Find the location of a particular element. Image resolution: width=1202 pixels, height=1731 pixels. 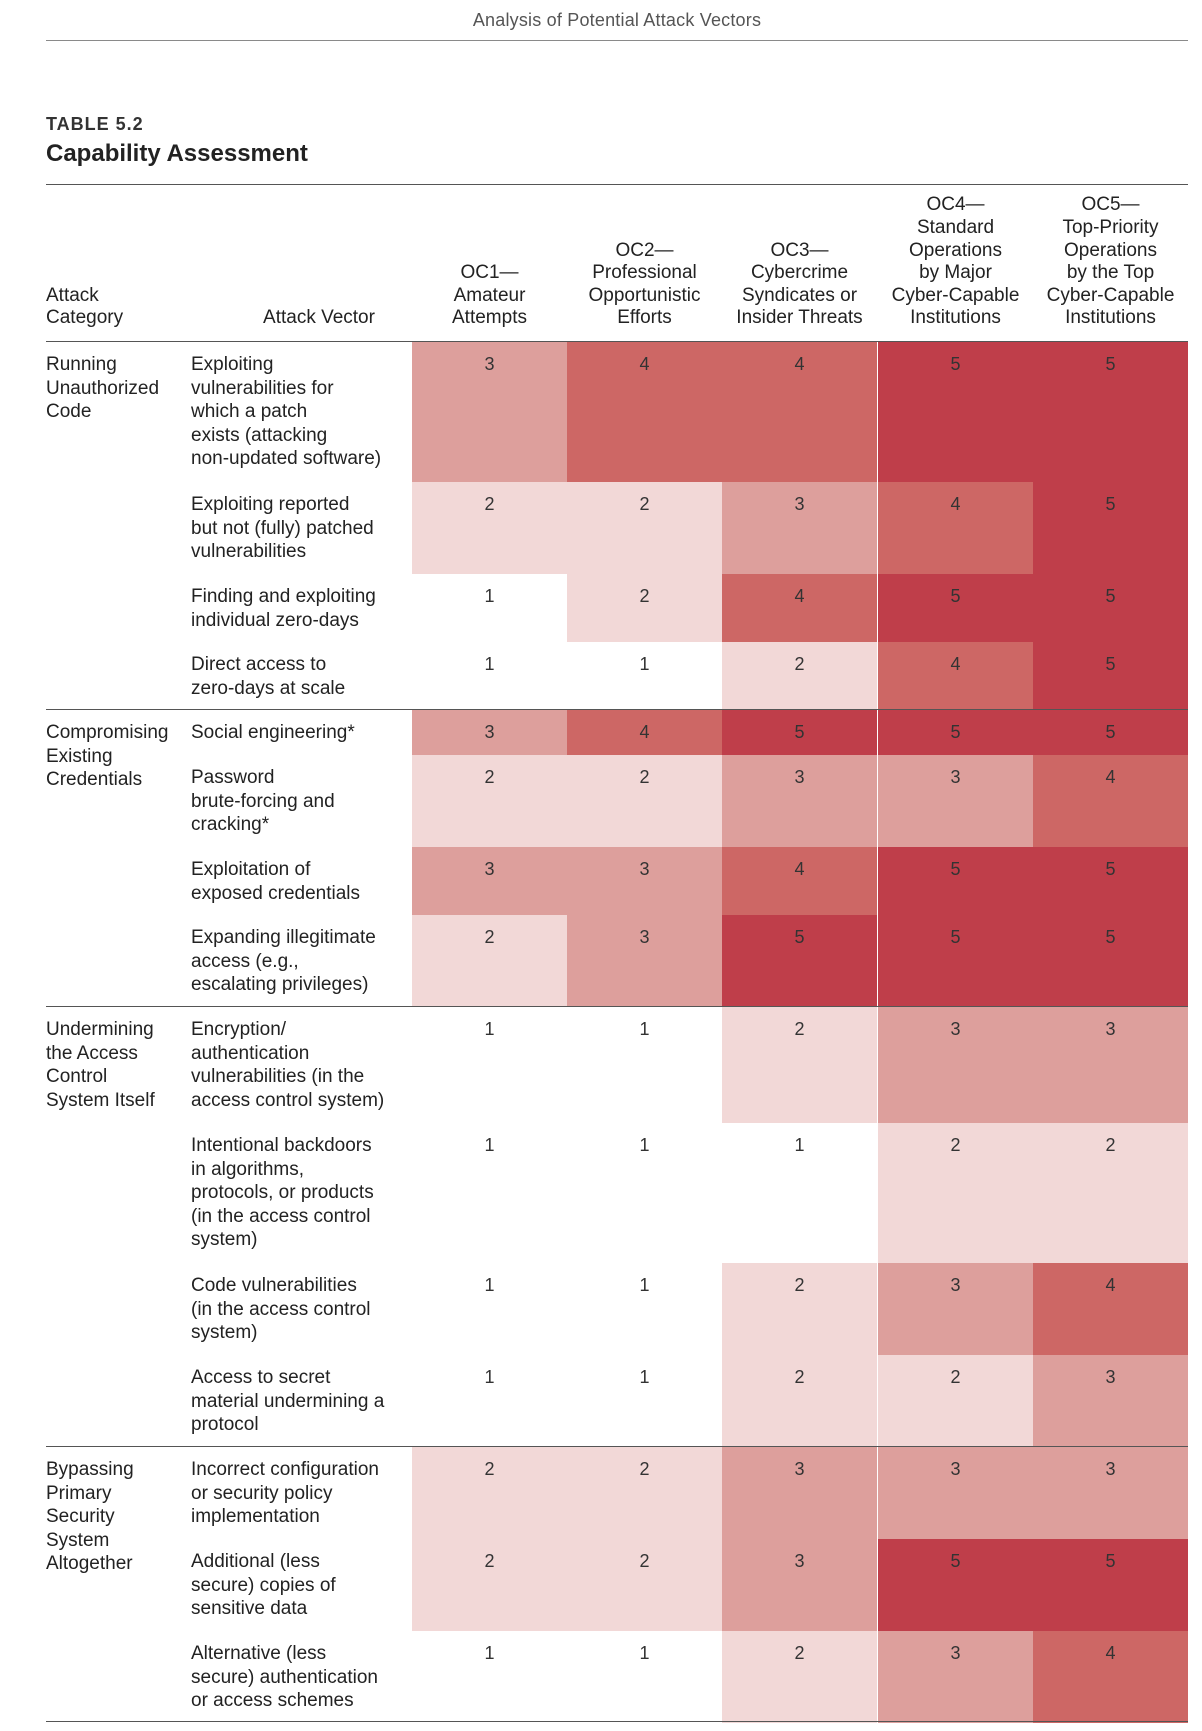

score-cell-oc3: 5 is located at coordinates (799, 961).